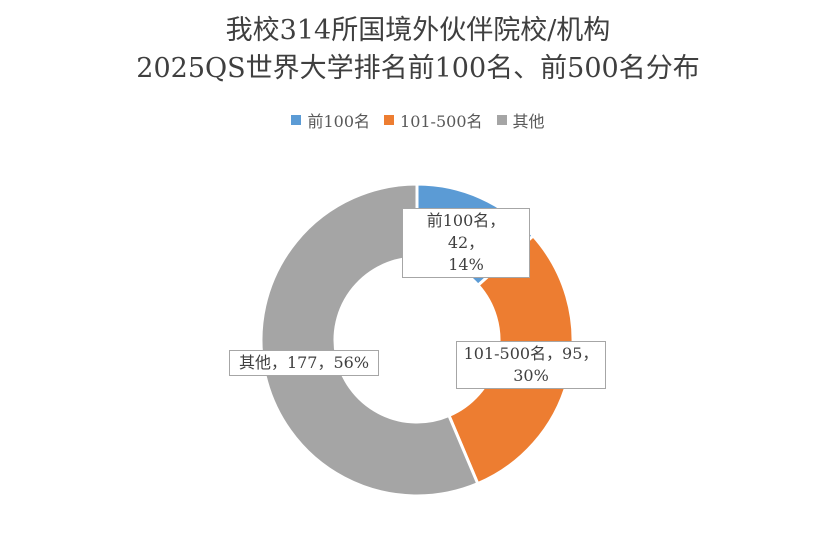 The width and height of the screenshot is (836, 540). I want to click on data-label-other: 其他，177，56%, so click(304, 363).